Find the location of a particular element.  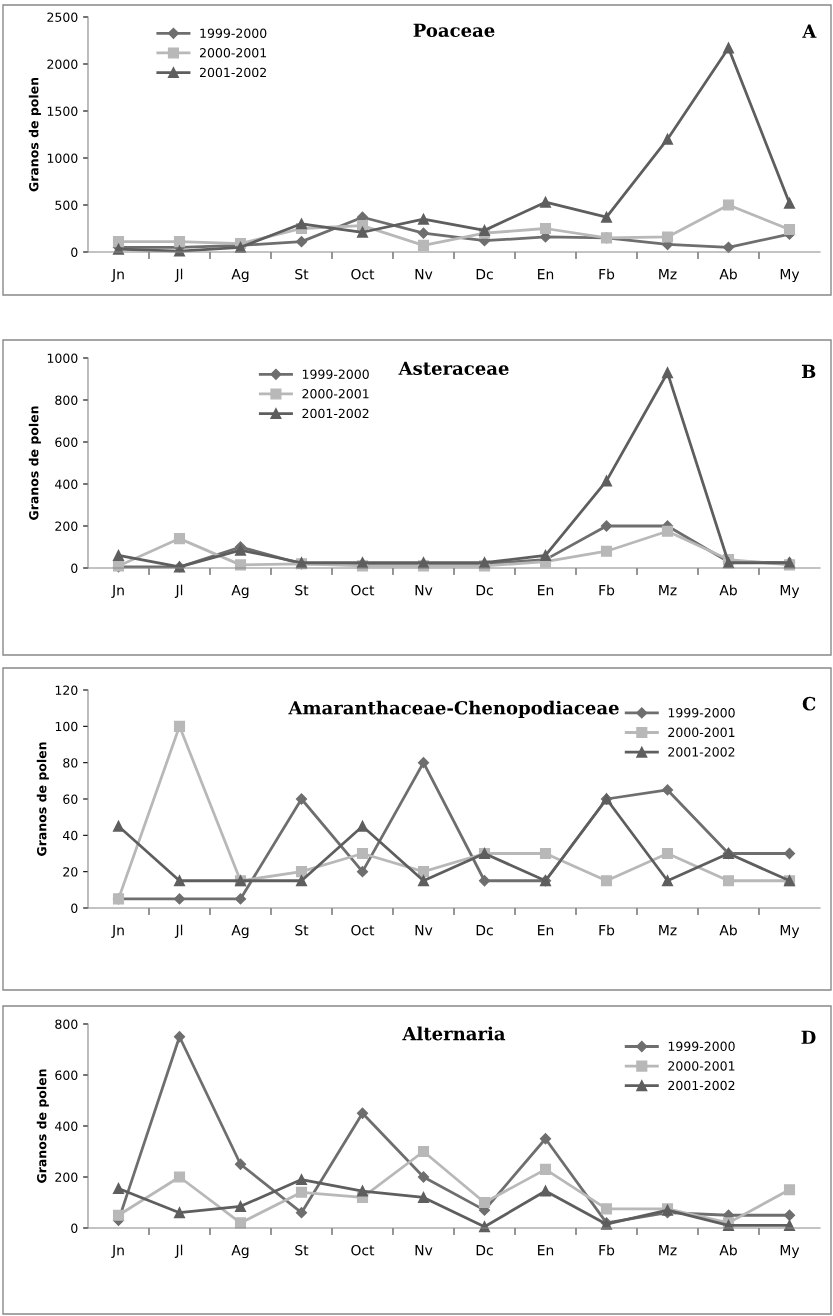

chart-title: Asteraceae is located at coordinates (453, 368).